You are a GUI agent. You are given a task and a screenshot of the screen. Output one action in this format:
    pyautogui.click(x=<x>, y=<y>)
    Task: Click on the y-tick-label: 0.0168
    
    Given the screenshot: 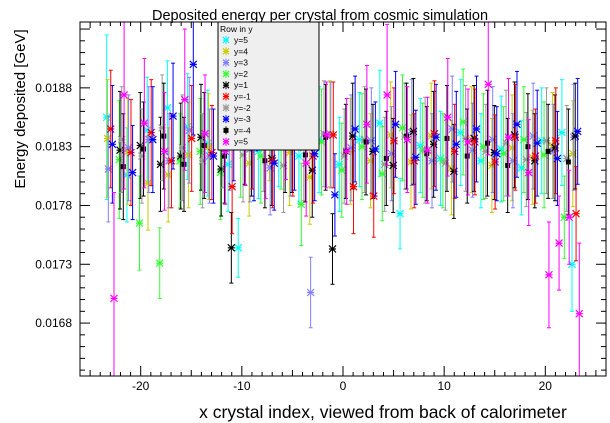 What is the action you would take?
    pyautogui.click(x=53, y=323)
    